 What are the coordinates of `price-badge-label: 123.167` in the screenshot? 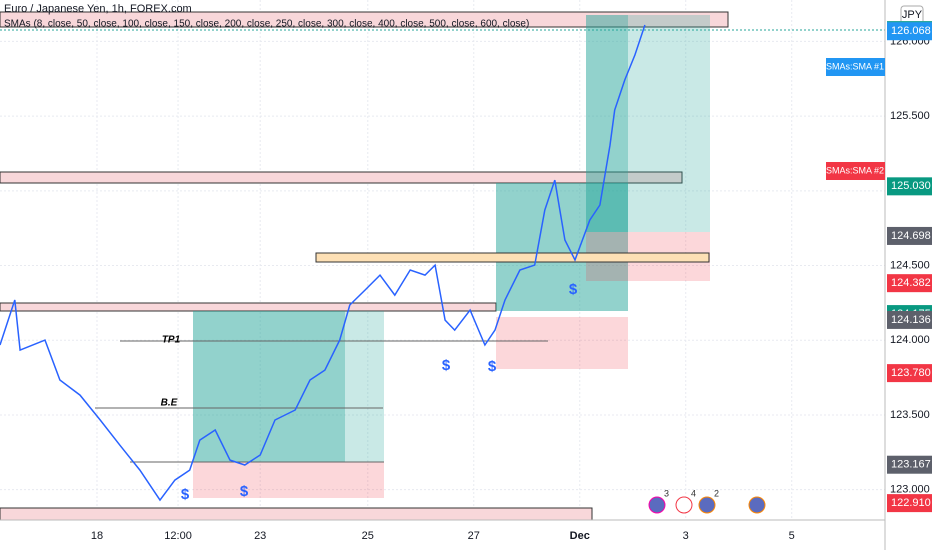 It's located at (911, 465).